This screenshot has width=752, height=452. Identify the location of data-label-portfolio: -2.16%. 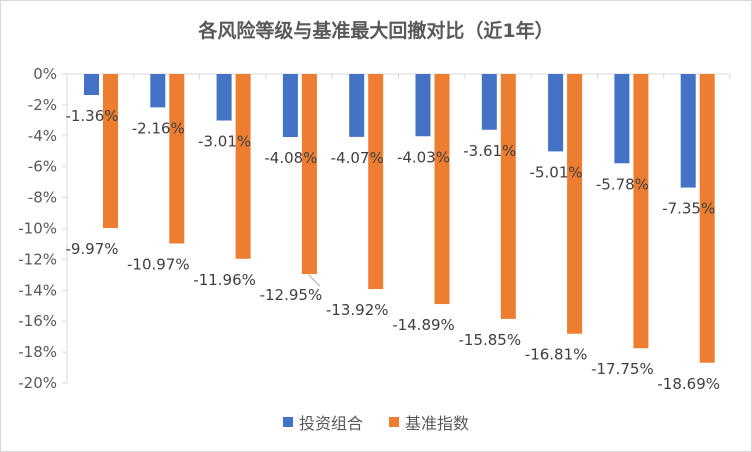
(158, 128).